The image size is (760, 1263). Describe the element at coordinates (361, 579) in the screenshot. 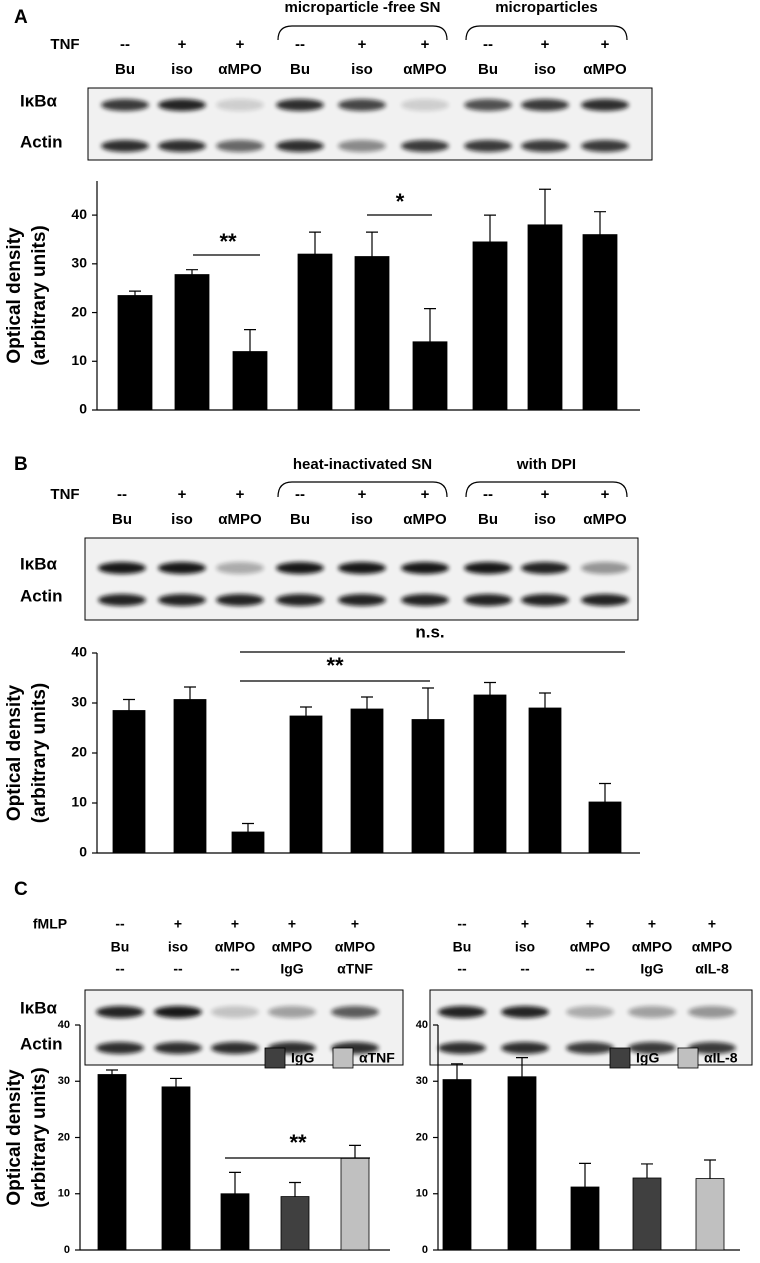

I see `blot-box` at that location.